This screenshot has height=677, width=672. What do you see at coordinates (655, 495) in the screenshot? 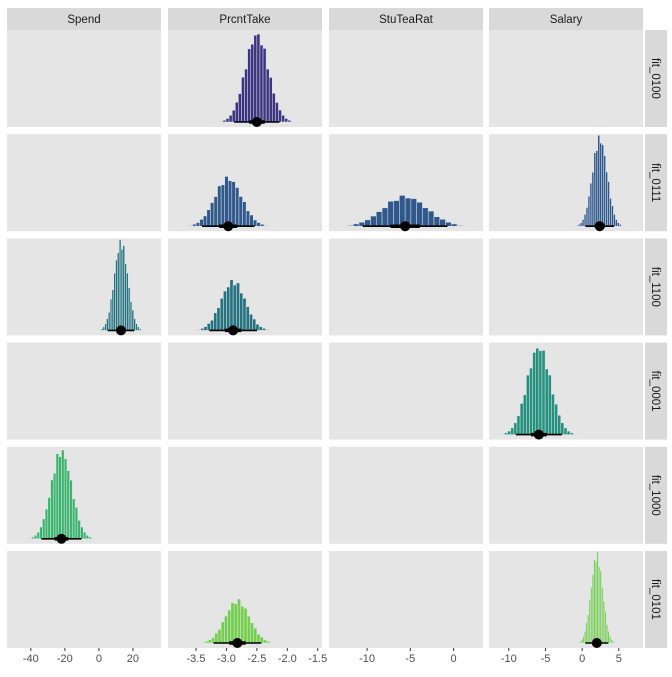
I see `row-strip-label: fit_1000` at bounding box center [655, 495].